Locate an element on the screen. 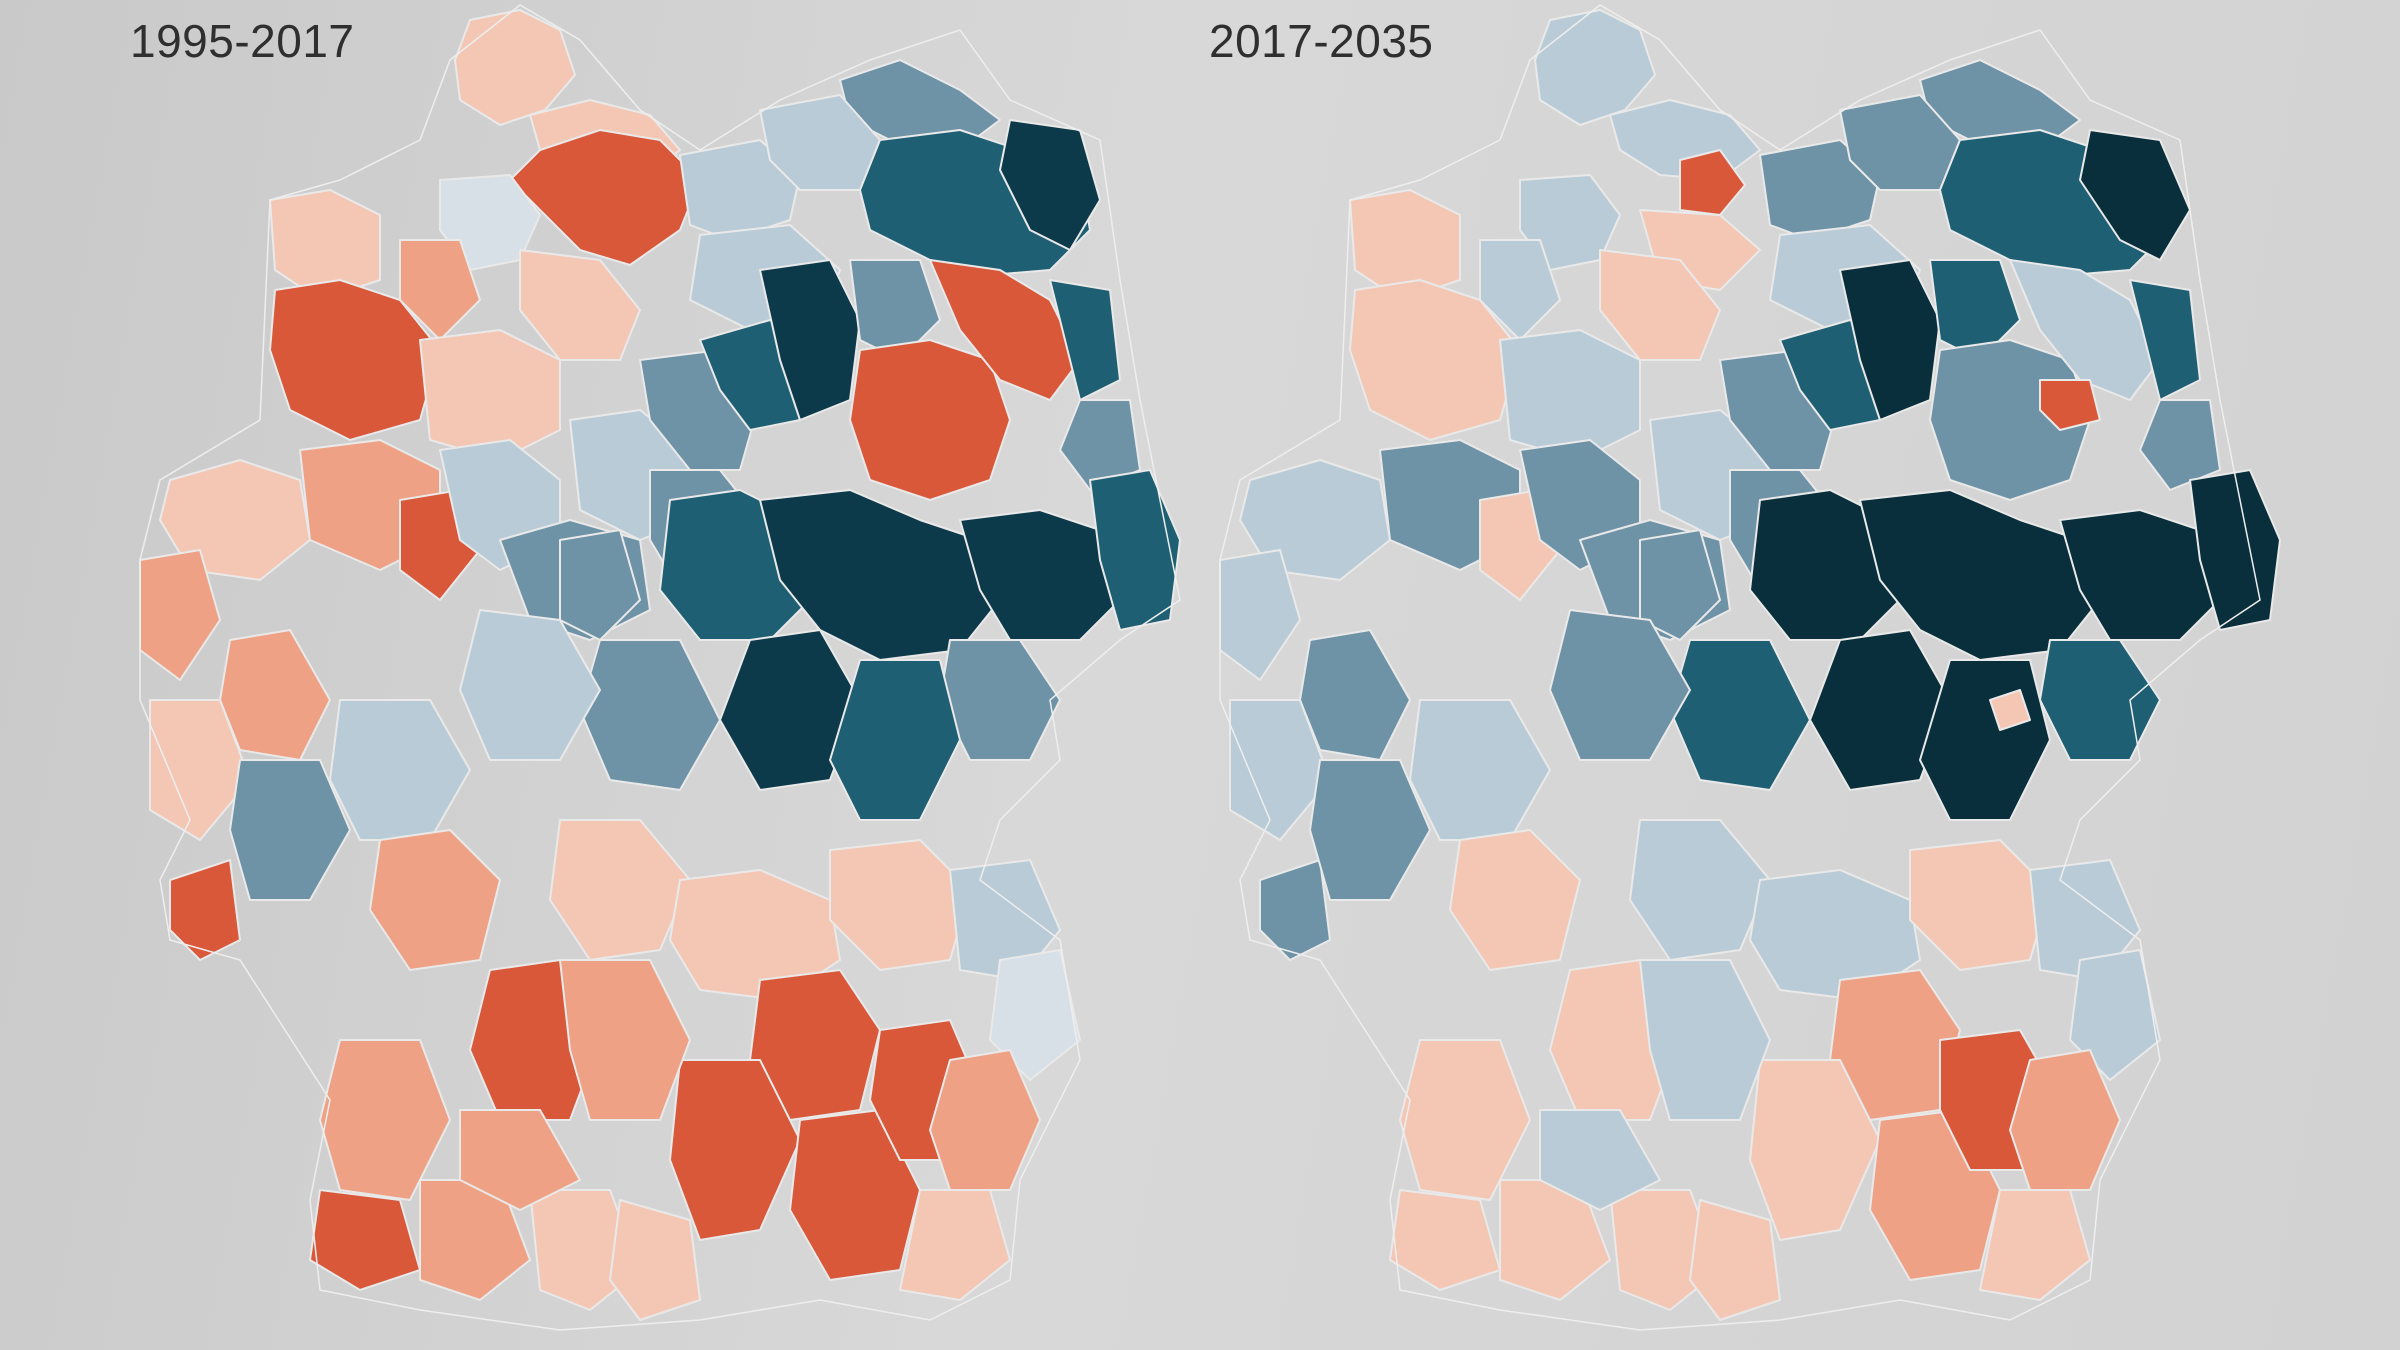 The height and width of the screenshot is (1350, 2400). map-title-2017-2035: 2017-2035 is located at coordinates (1321, 41).